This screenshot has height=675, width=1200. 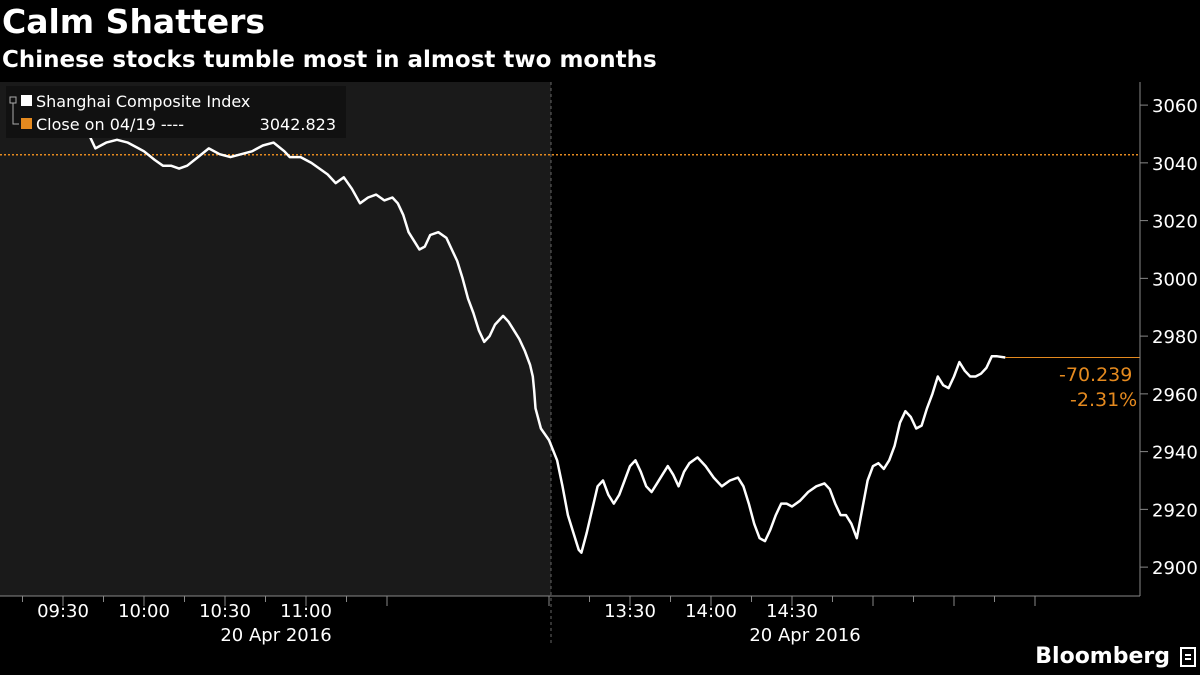 I want to click on y-tick-label: 3040, so click(x=1175, y=164).